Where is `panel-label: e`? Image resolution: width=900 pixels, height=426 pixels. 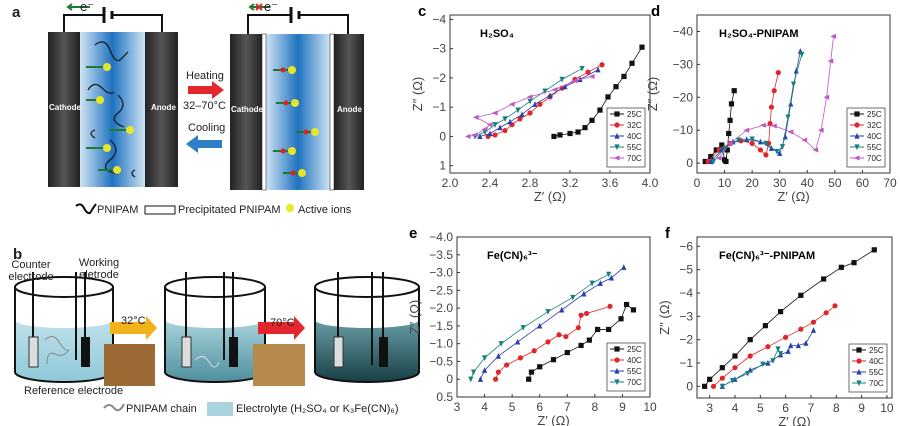 panel-label: e is located at coordinates (413, 233).